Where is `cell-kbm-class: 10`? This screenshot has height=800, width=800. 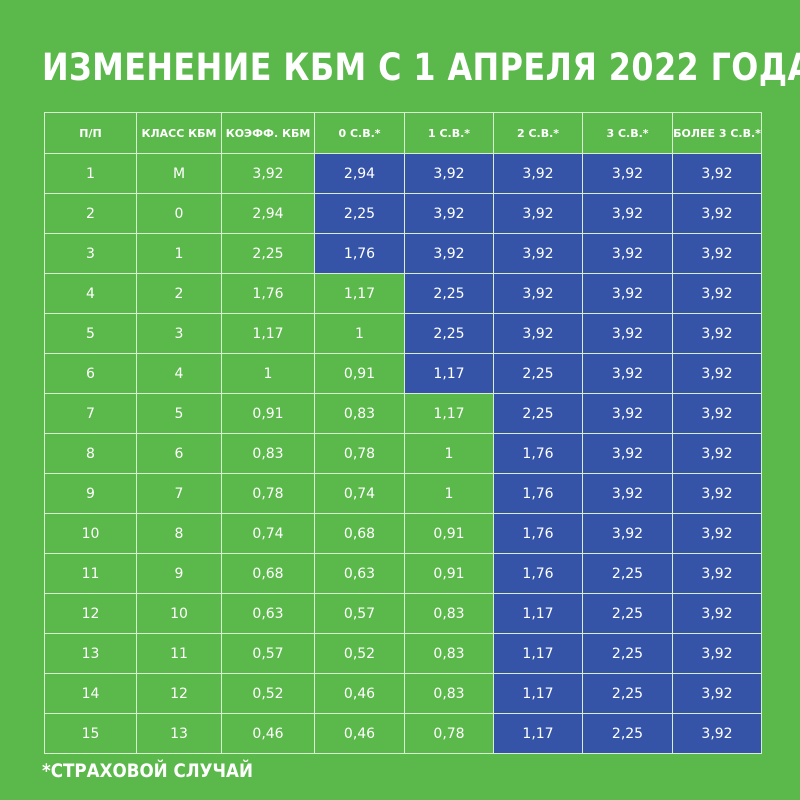 cell-kbm-class: 10 is located at coordinates (179, 613).